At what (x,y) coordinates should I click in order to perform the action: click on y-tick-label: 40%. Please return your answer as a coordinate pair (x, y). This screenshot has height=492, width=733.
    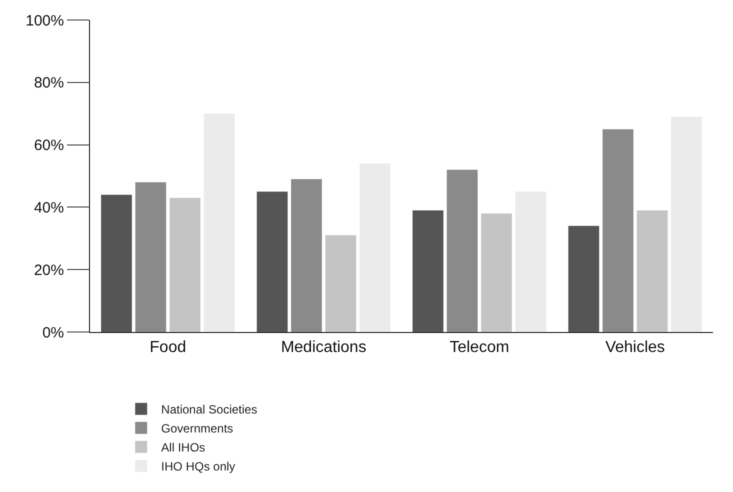
    Looking at the image, I should click on (49, 207).